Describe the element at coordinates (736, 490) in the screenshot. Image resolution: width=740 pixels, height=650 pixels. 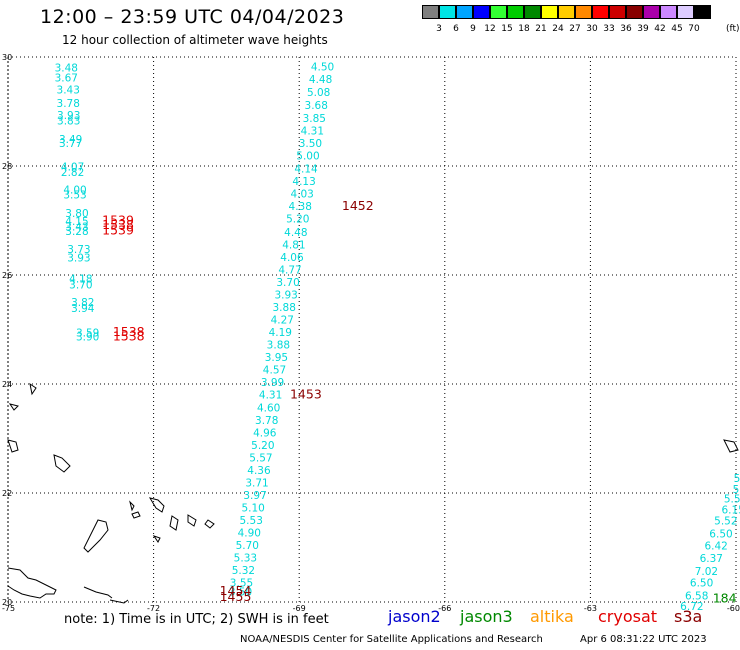
I see `swh-label: 5.5` at that location.